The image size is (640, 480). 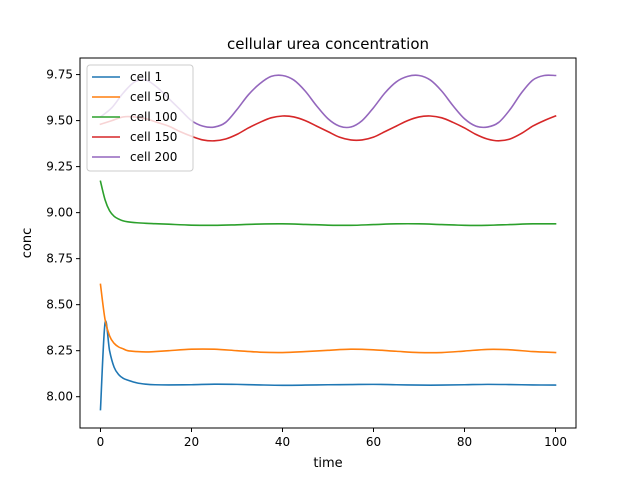 What do you see at coordinates (328, 44) in the screenshot?
I see `chart-title: cellular urea concentration` at bounding box center [328, 44].